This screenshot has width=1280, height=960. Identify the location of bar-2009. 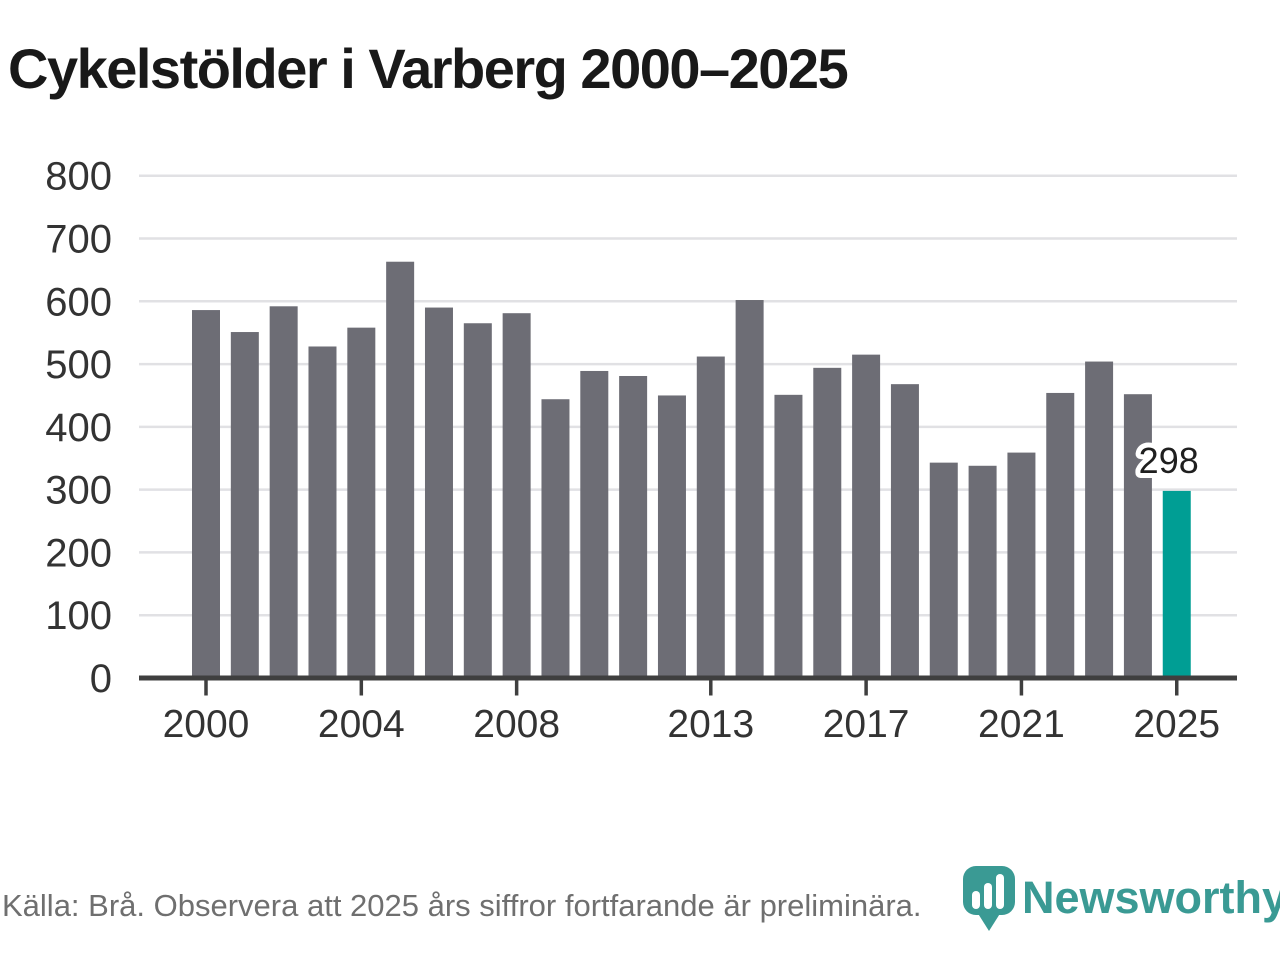
(555, 538).